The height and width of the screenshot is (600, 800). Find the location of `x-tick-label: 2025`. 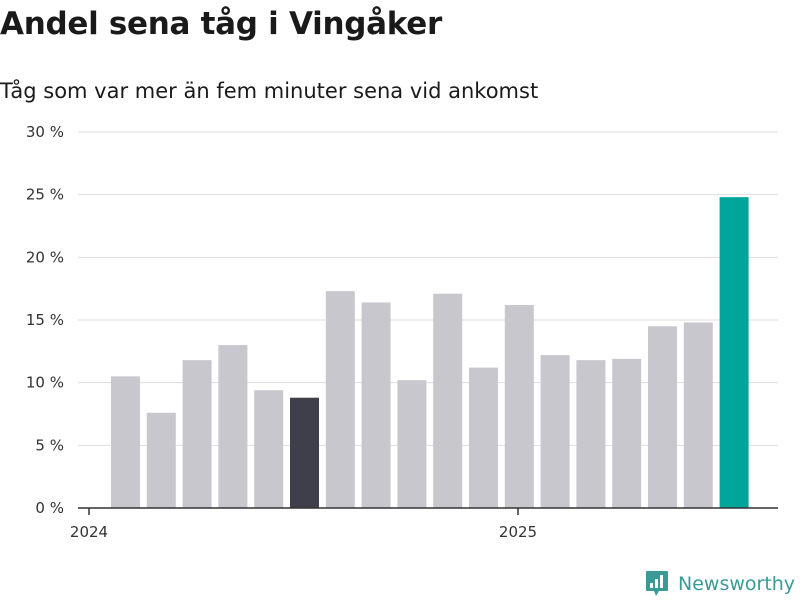

x-tick-label: 2025 is located at coordinates (518, 532).